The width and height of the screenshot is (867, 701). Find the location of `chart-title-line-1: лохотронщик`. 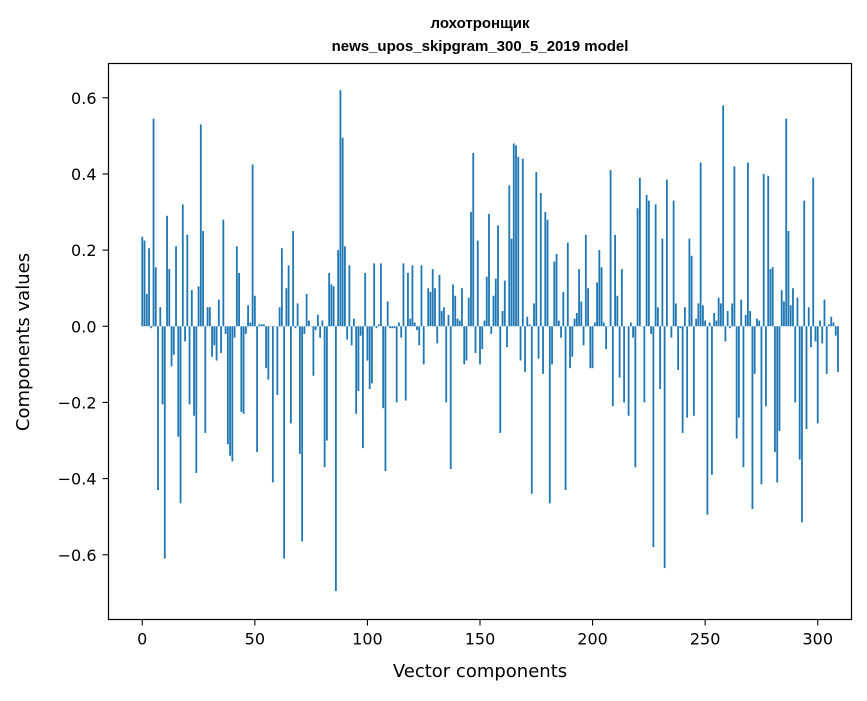

chart-title-line-1: лохотронщик is located at coordinates (480, 23).